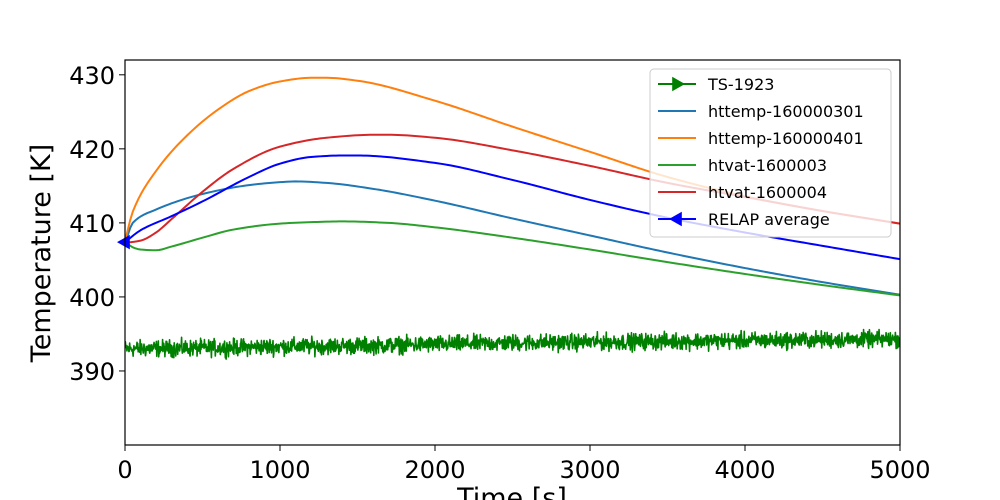 The height and width of the screenshot is (500, 1000). Describe the element at coordinates (92, 76) in the screenshot. I see `y-tick-label: 430` at that location.